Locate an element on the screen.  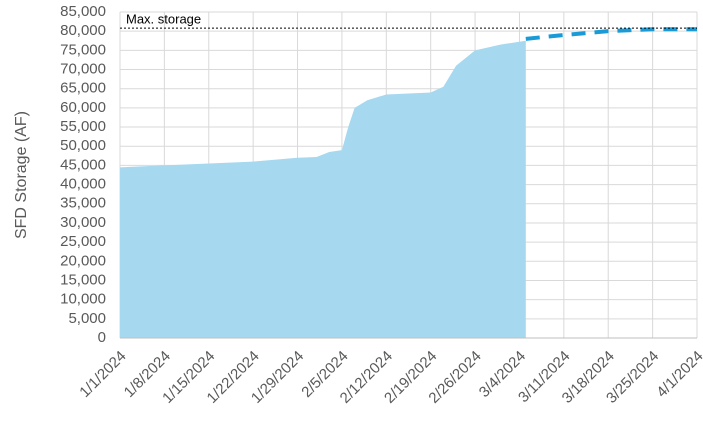
y-tick-label: 15,000 is located at coordinates (83, 279).